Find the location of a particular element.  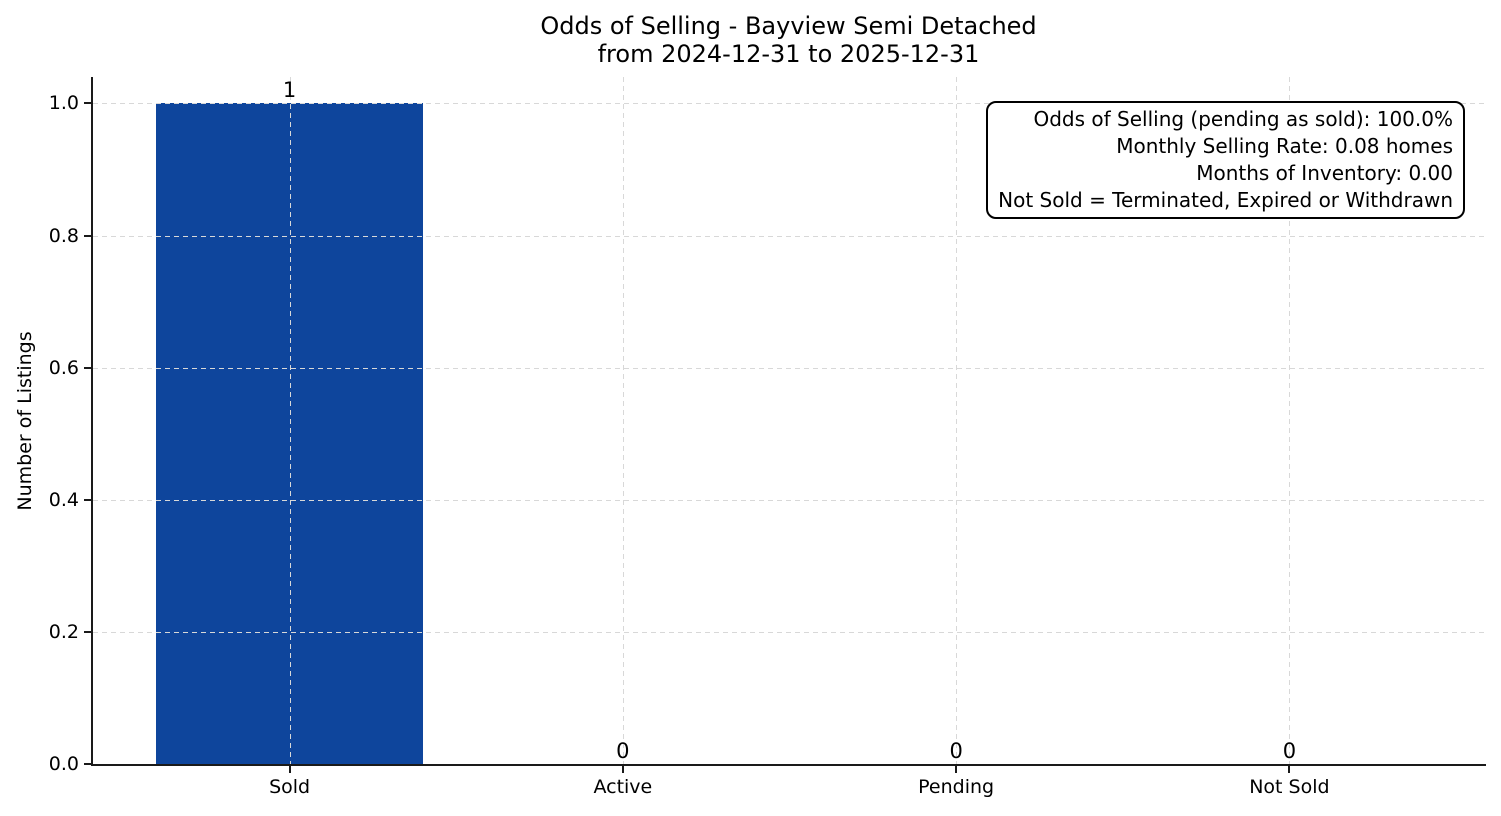

annotation-monthly-selling-rate: Monthly Selling Rate: 0.08 homes is located at coordinates (1284, 146).